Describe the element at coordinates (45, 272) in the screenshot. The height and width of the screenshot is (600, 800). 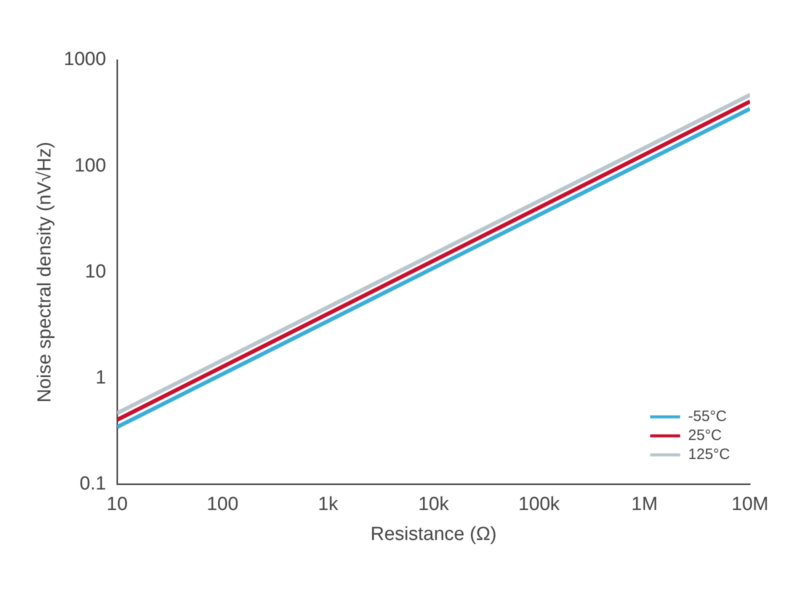
I see `y-axis-title: Noise spectral density (nV√Hz)` at that location.